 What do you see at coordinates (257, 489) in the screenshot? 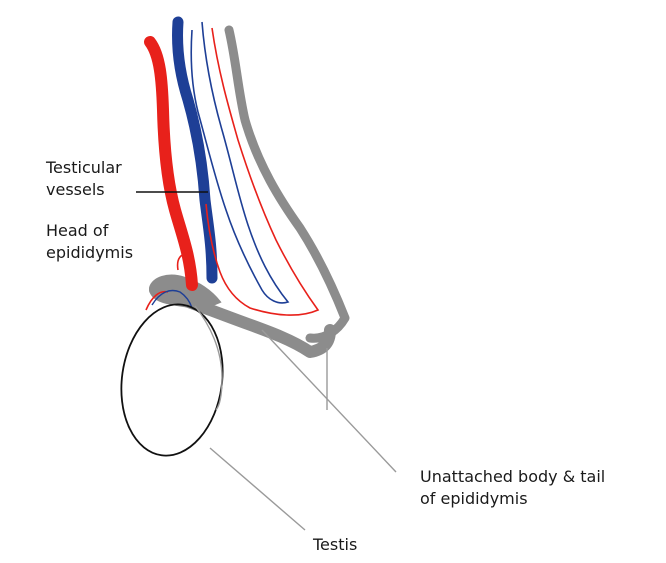
I see `leader-testis` at bounding box center [257, 489].